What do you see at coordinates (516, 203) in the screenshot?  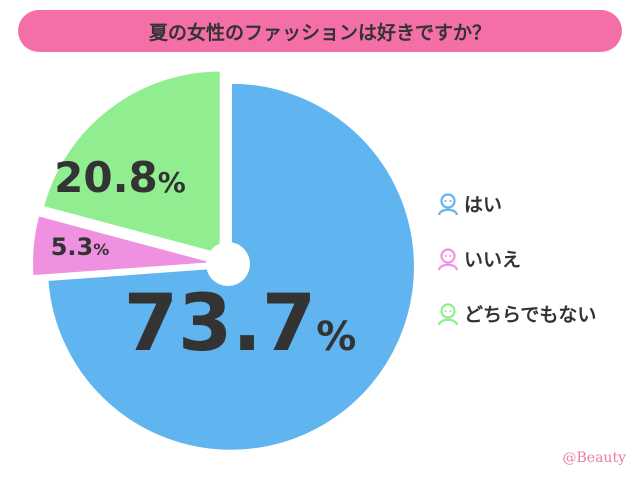 I see `legend-item-yes: はい` at bounding box center [516, 203].